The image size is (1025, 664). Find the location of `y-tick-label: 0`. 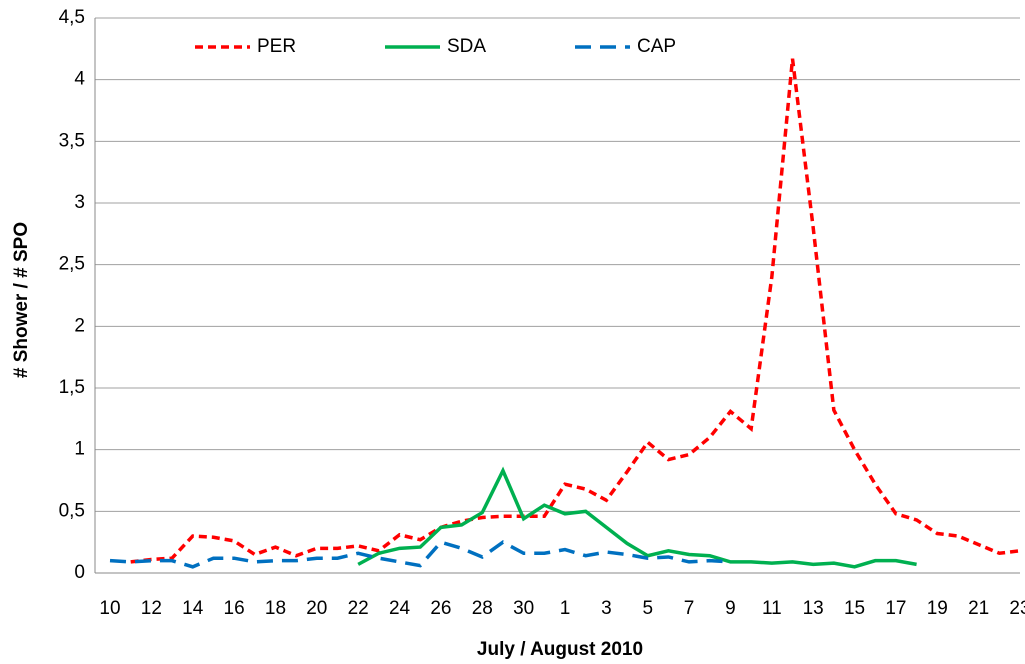

y-tick-label: 0 is located at coordinates (79, 572).